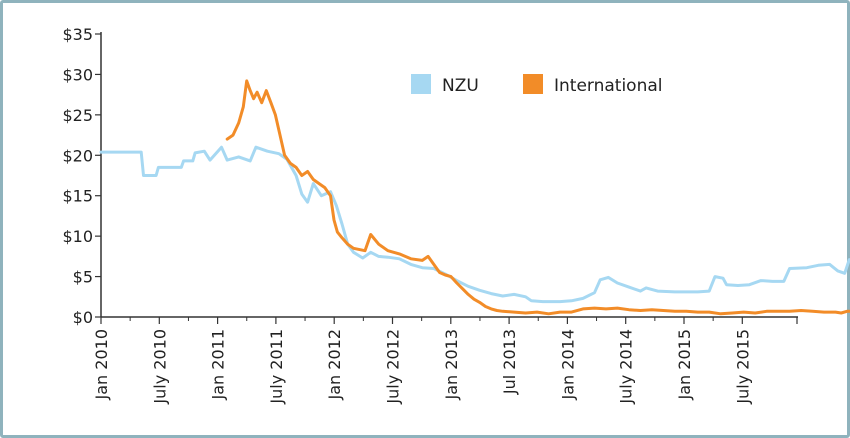  Describe the element at coordinates (509, 362) in the screenshot. I see `x-tick-label: Jul 2013` at that location.